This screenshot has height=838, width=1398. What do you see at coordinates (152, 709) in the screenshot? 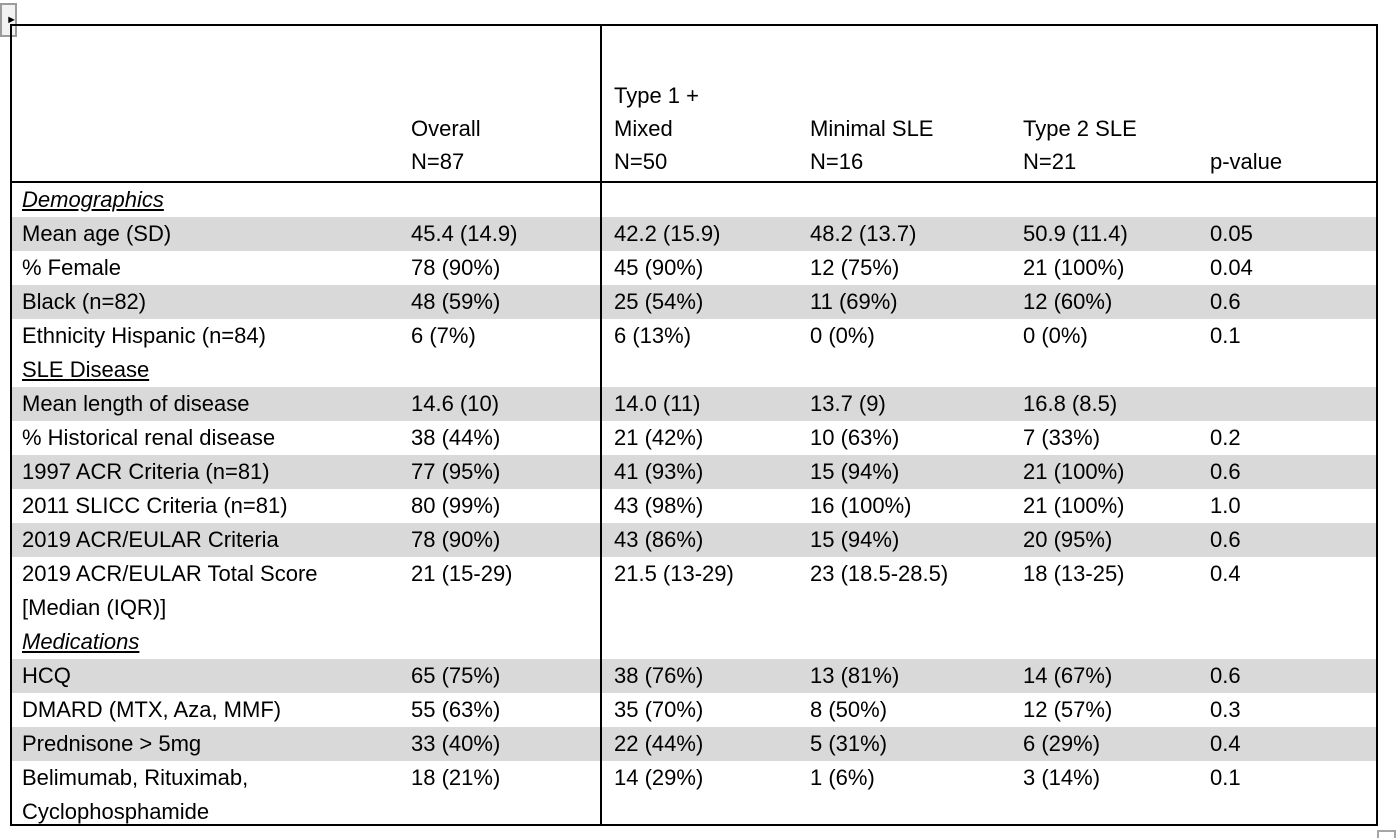
I see `row-label: DMARD (MTX, Aza, MMF)` at bounding box center [152, 709].